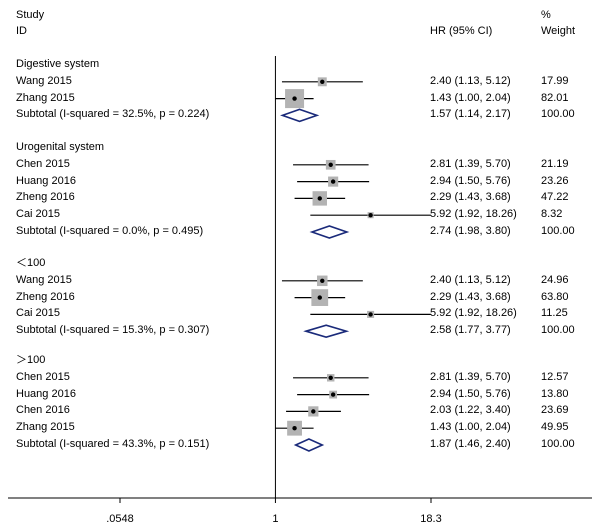 Image resolution: width=600 pixels, height=529 pixels. What do you see at coordinates (43, 410) in the screenshot?
I see `study-label: Chen 2016` at bounding box center [43, 410].